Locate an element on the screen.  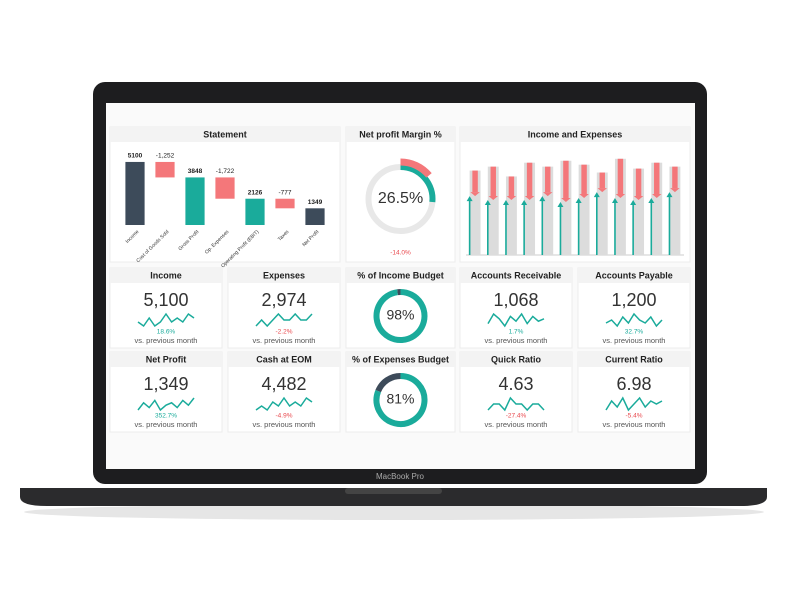
kpi-change: -27.4% is located at coordinates (516, 416).